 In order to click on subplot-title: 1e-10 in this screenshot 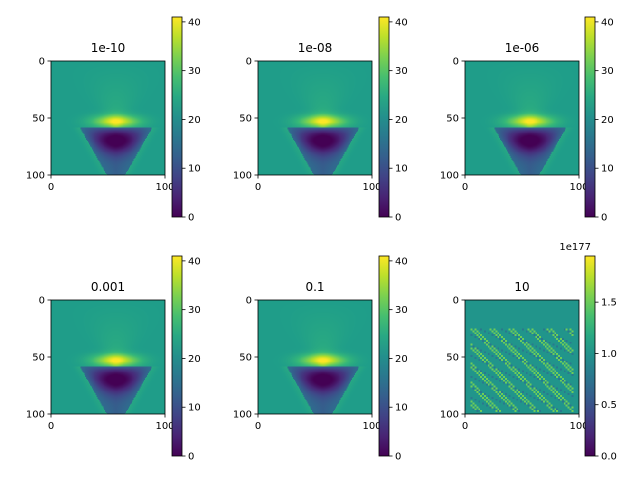, I will do `click(108, 48)`.